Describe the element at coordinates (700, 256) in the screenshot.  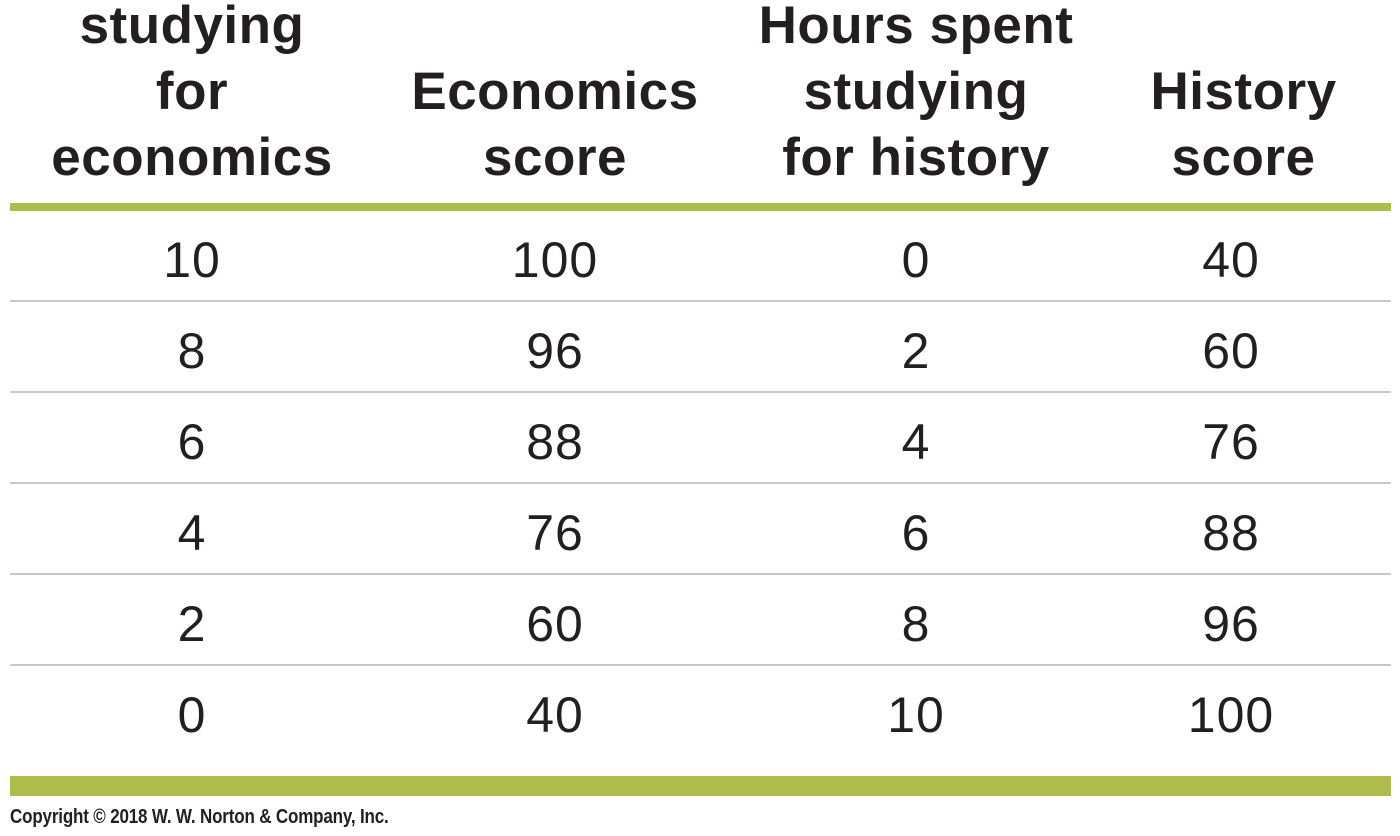
I see `table-row: 10 100 0 40` at that location.